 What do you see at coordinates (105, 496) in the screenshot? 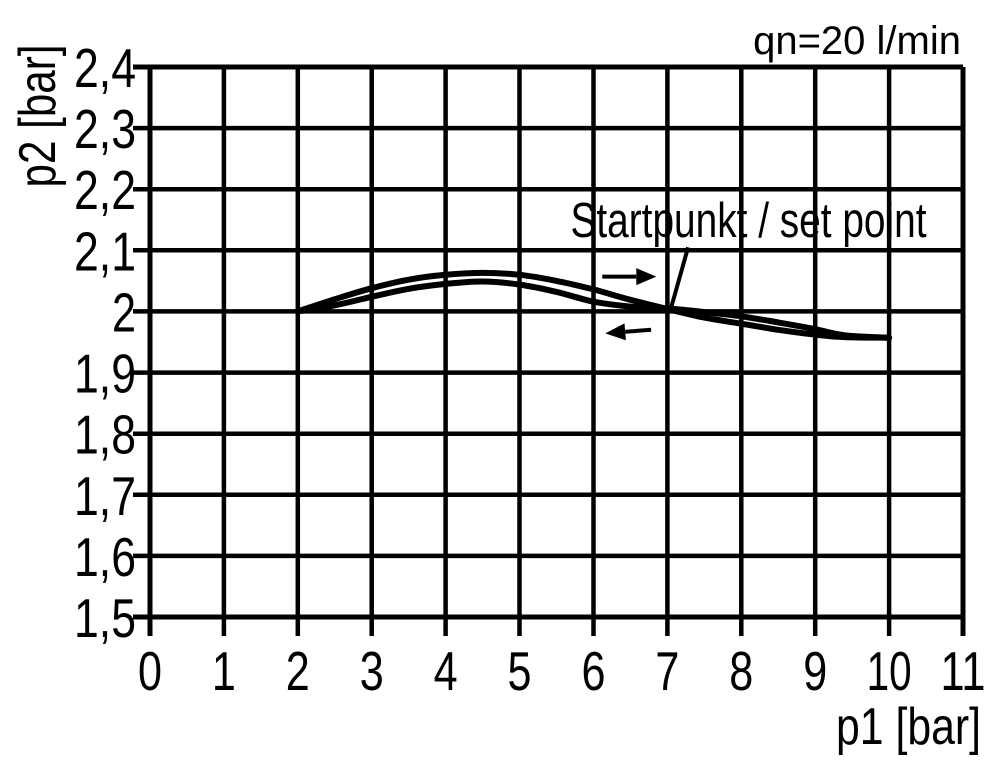
I see `y-tick-label-1,7: 1,7` at bounding box center [105, 496].